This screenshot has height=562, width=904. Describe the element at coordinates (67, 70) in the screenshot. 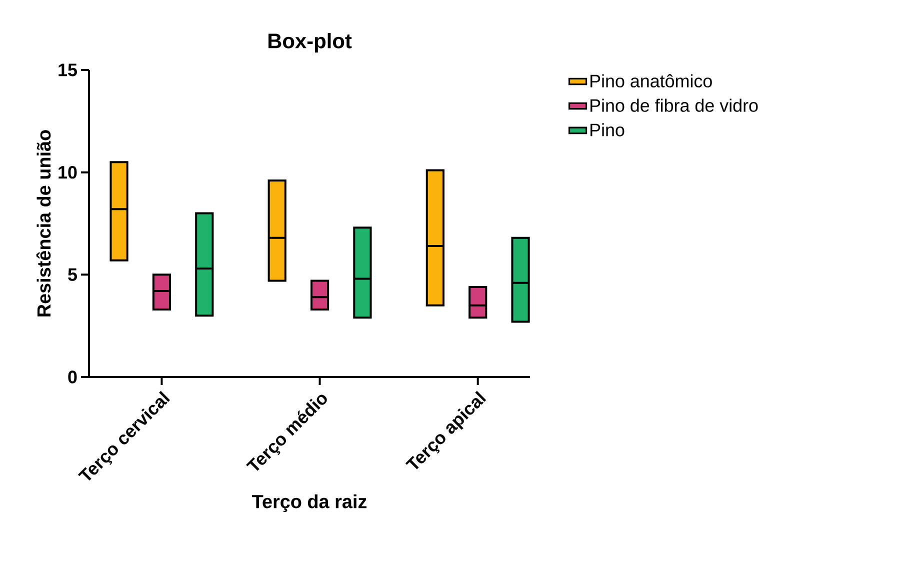

I see `y-tick-label: 15` at that location.